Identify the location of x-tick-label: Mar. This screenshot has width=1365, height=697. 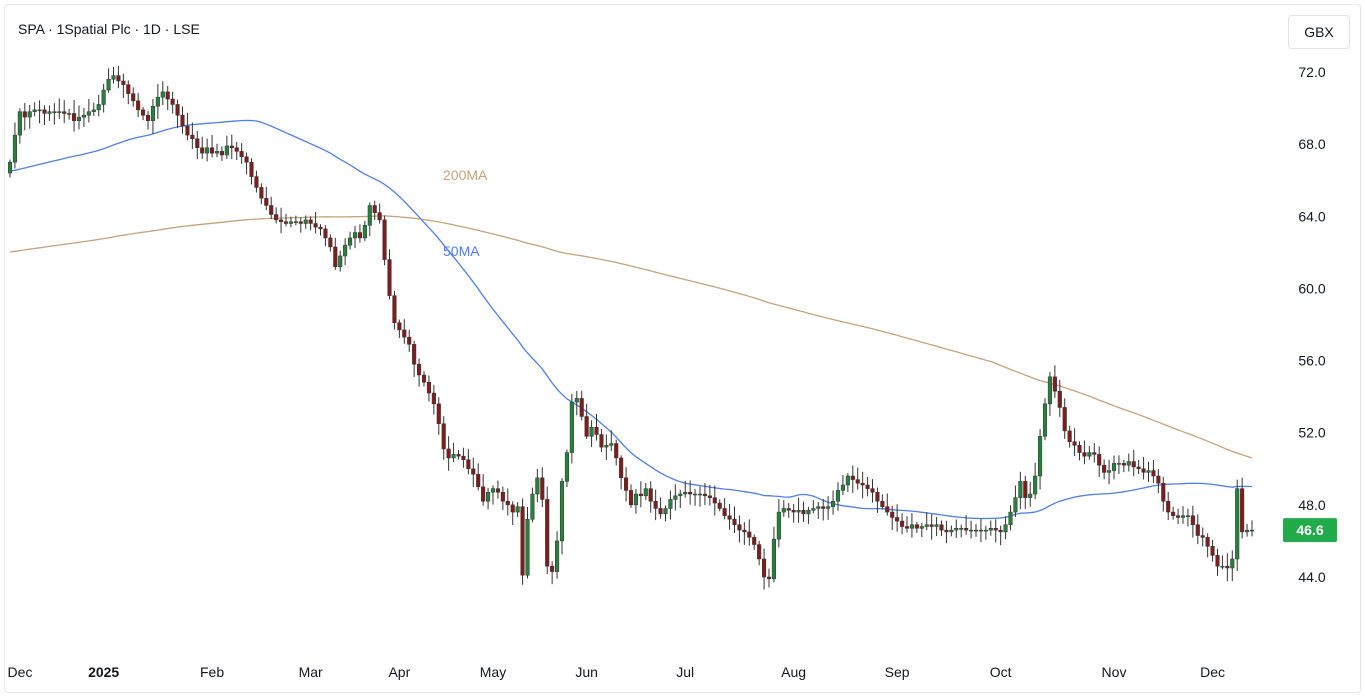
(311, 672).